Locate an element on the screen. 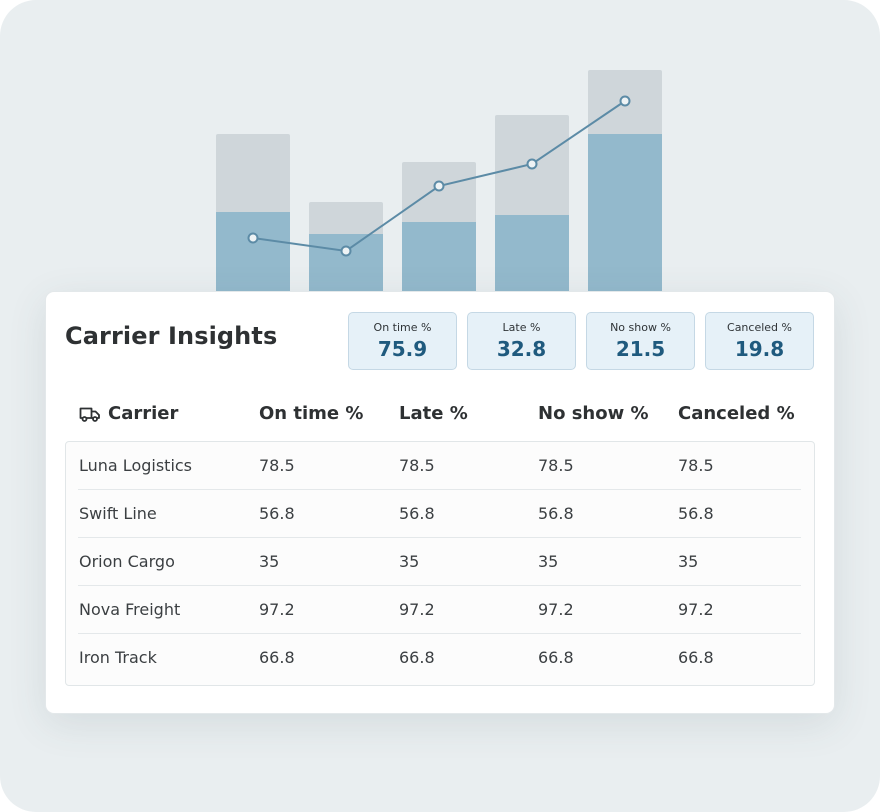 This screenshot has width=880, height=812. cell-canceled: 66.8 is located at coordinates (696, 657).